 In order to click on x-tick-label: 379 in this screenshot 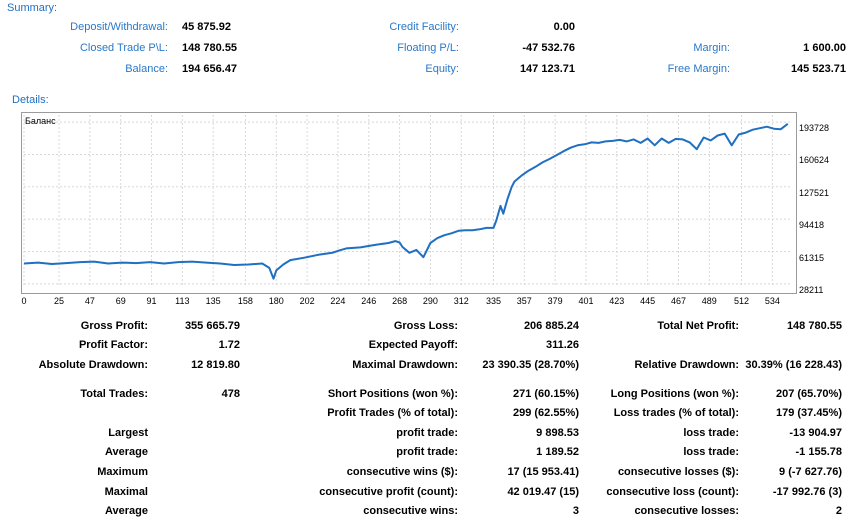, I will do `click(555, 301)`.